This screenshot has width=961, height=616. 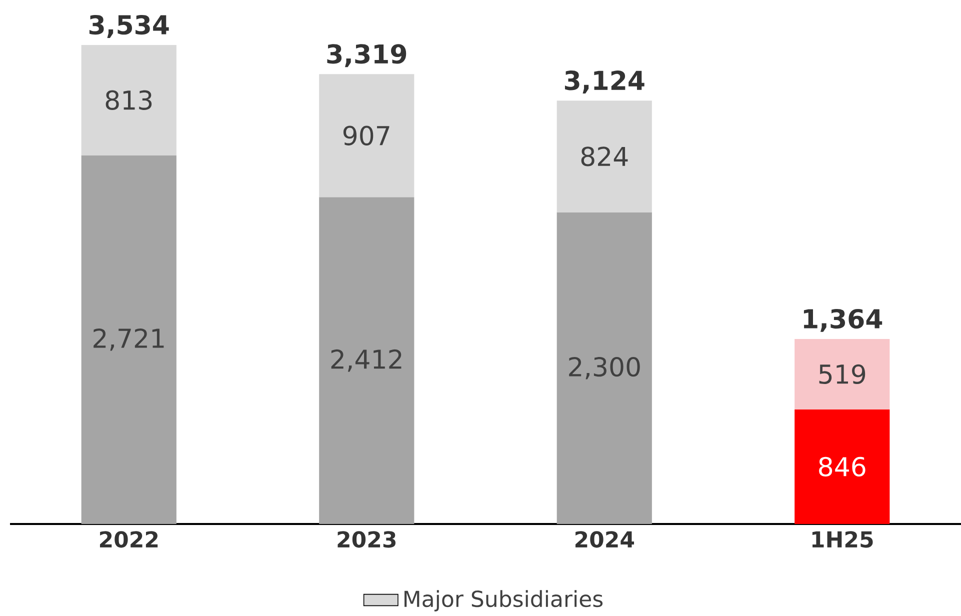 I want to click on x-tick-label: 2022, so click(x=129, y=539).